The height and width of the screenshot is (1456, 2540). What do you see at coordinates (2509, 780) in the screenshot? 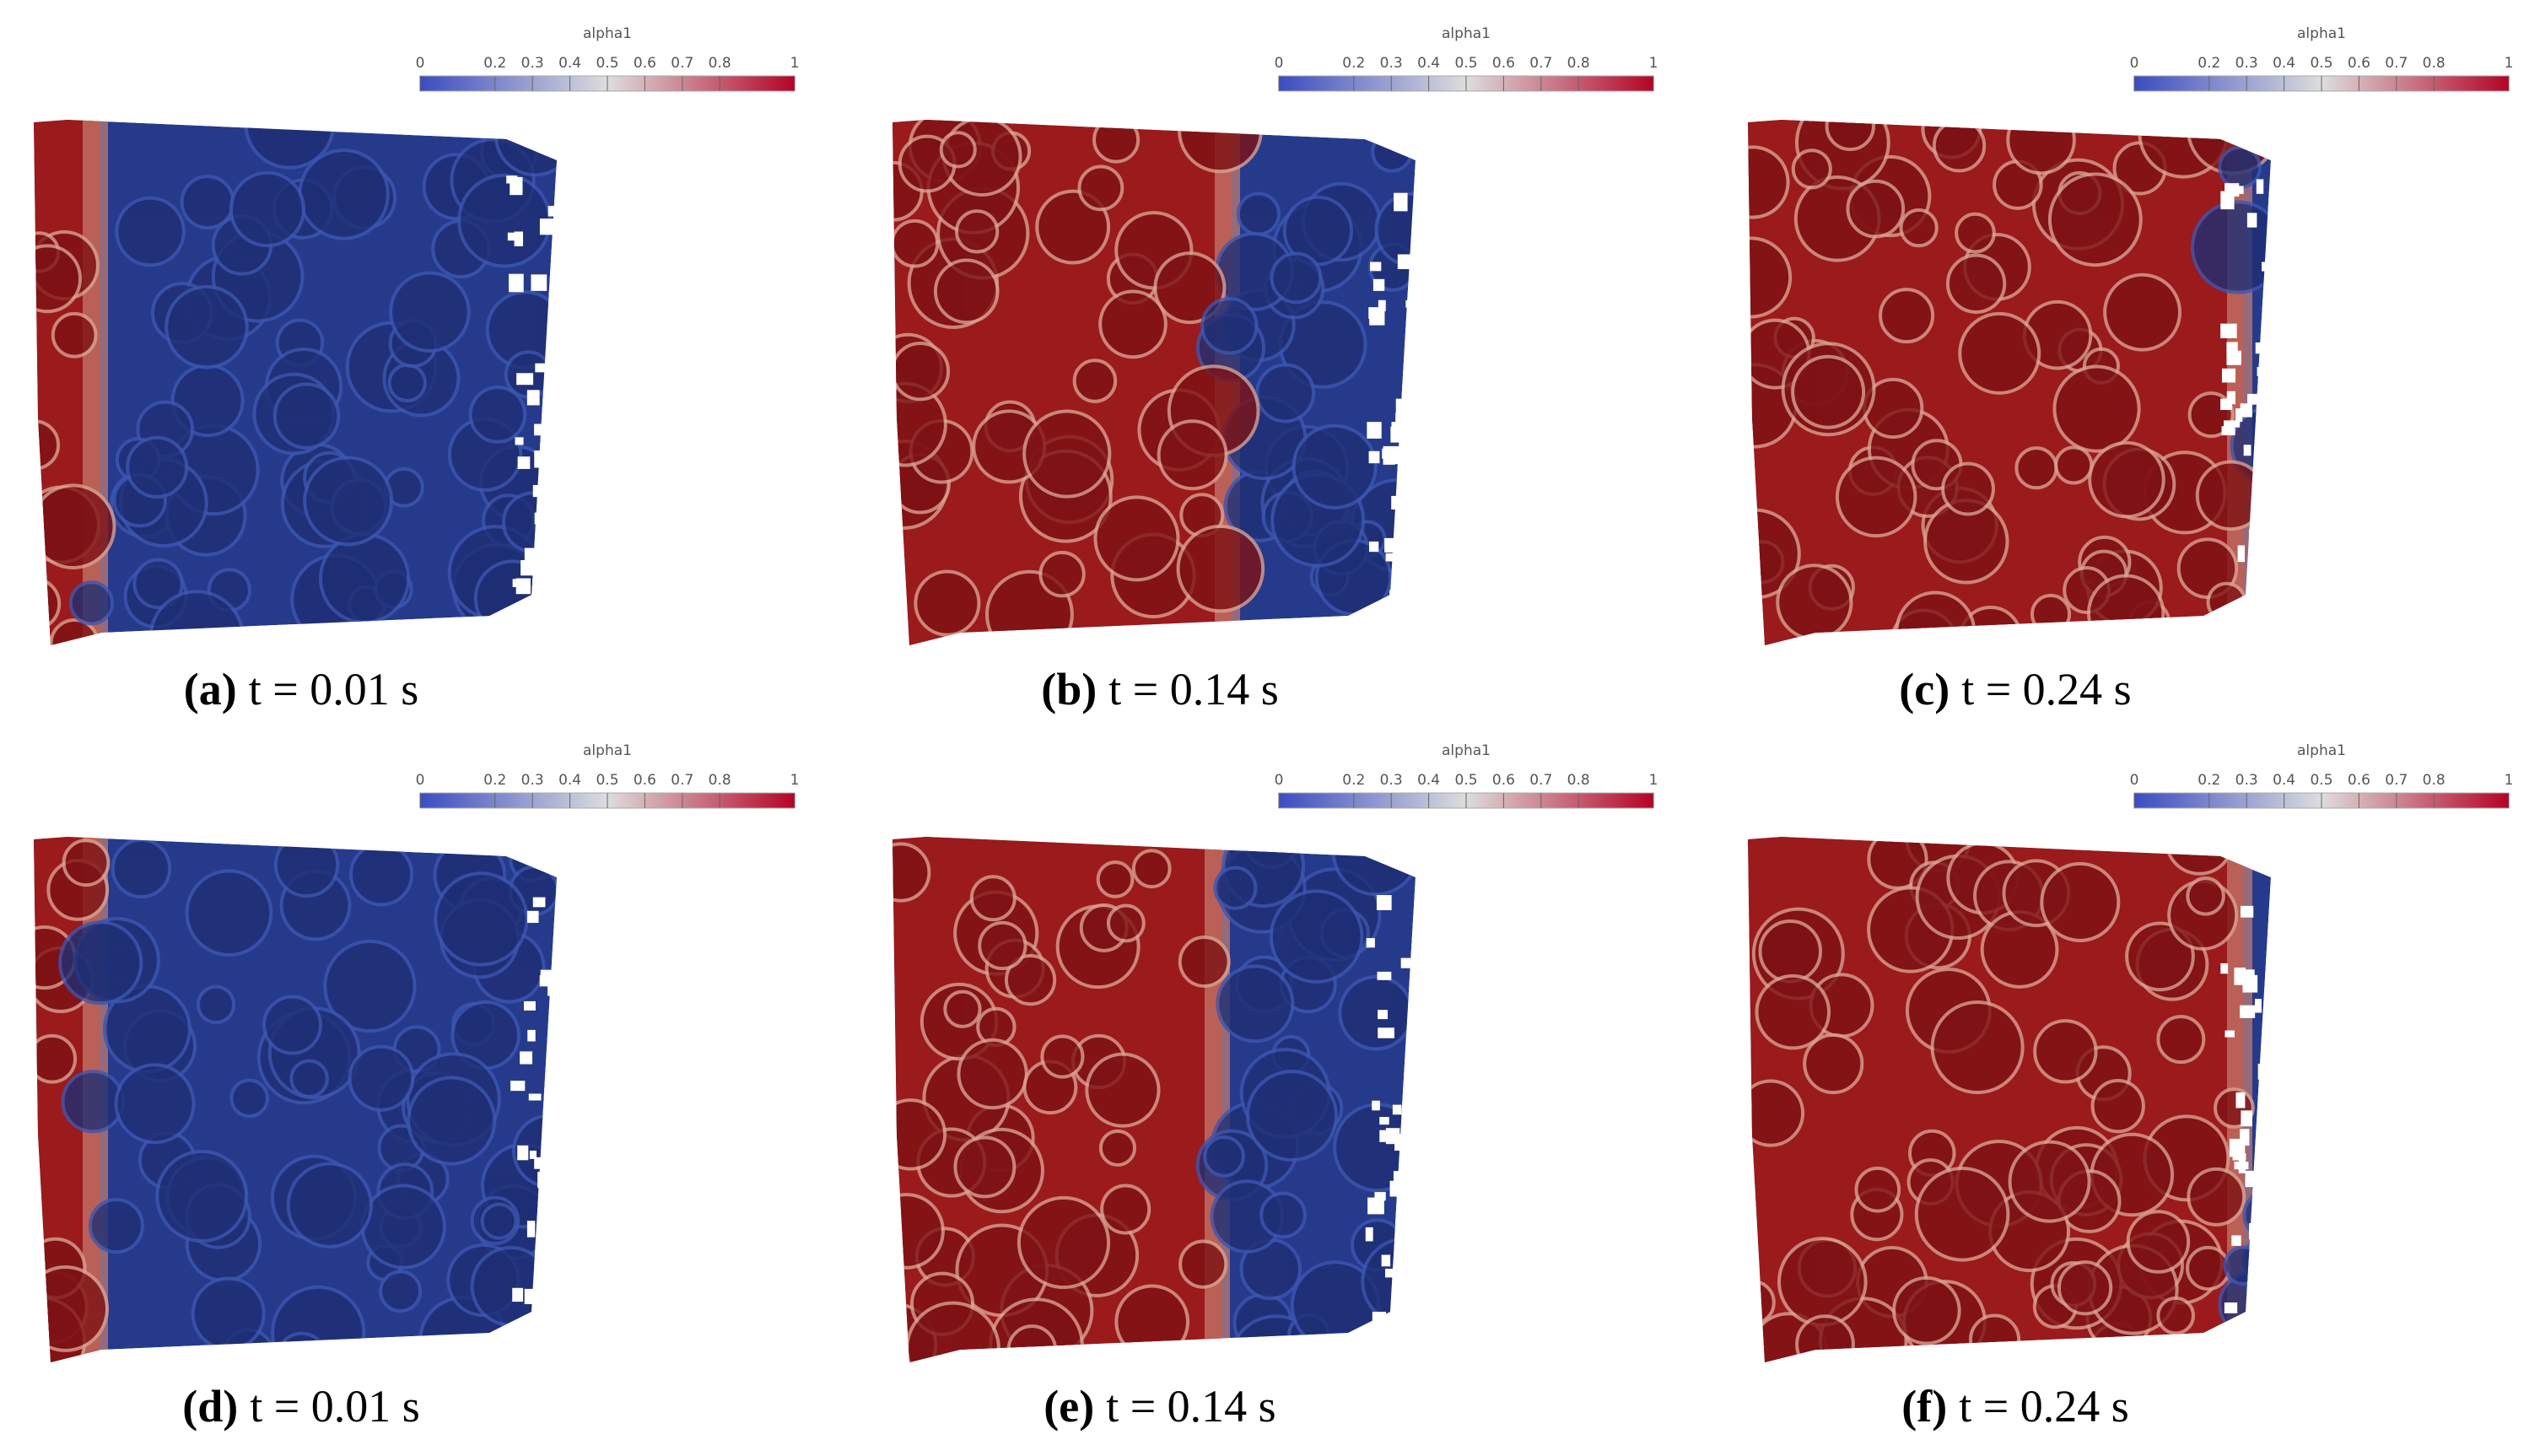
I see `colorbar-tick-label: 1` at bounding box center [2509, 780].